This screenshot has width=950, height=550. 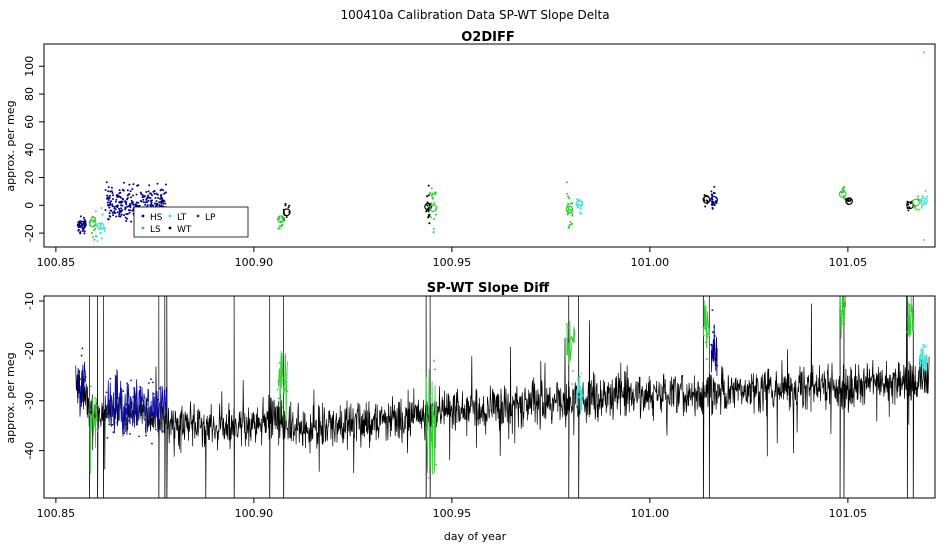 I want to click on legend-label-hs: HS, so click(x=156, y=218).